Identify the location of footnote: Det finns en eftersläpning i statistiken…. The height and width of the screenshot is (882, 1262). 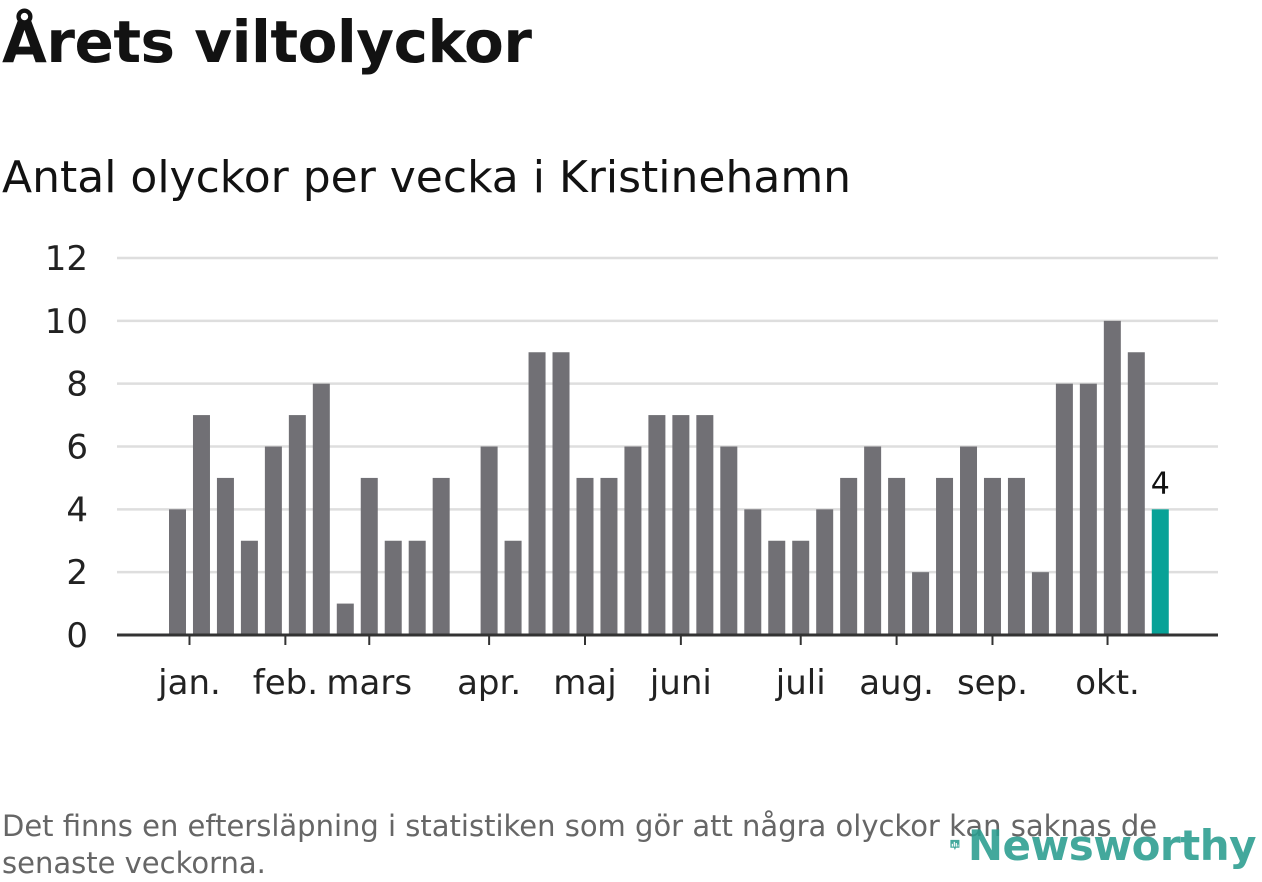
(580, 844).